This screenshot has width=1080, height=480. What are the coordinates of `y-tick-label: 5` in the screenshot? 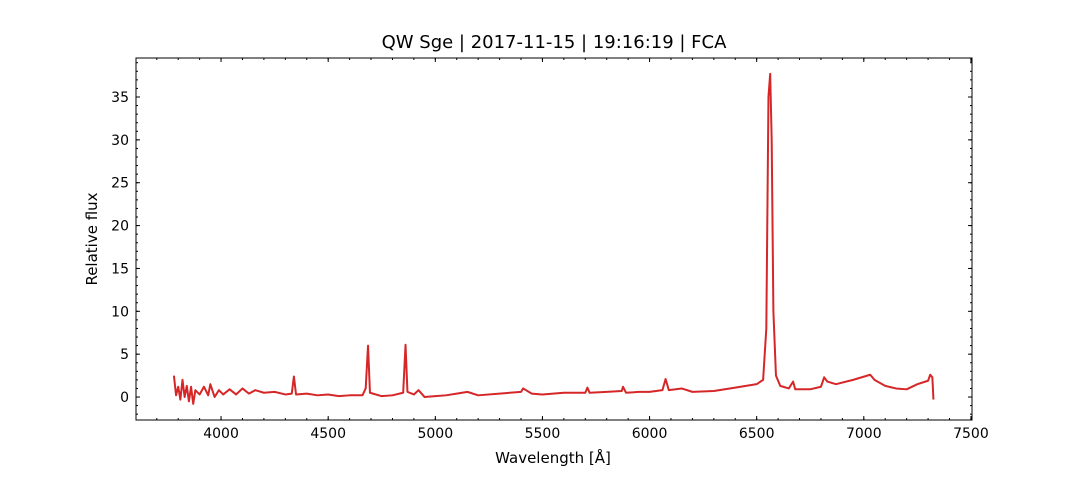 It's located at (124, 355).